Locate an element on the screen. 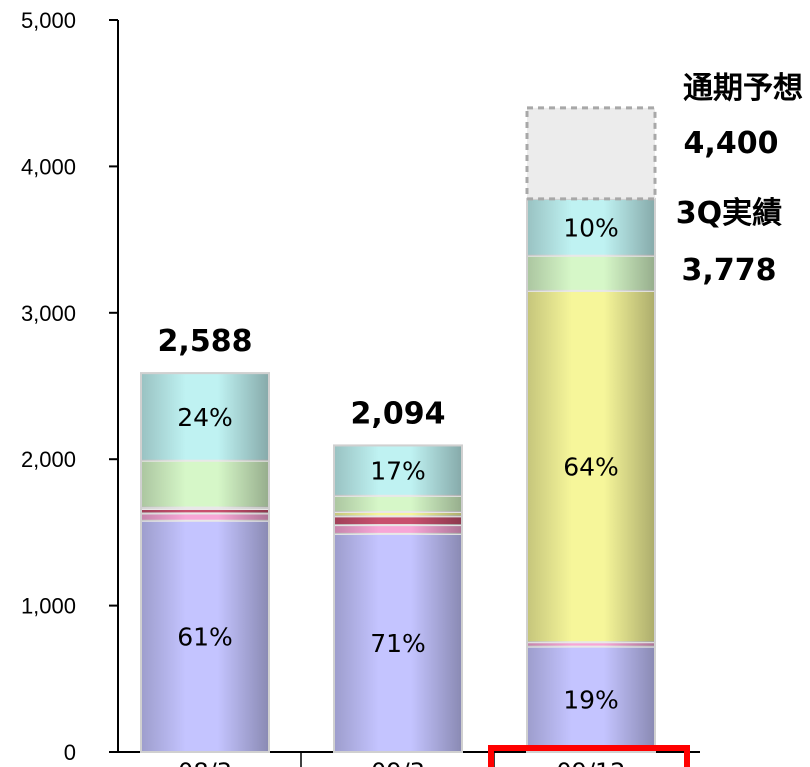 The image size is (810, 767). forecast-title: 通期予想 is located at coordinates (743, 88).